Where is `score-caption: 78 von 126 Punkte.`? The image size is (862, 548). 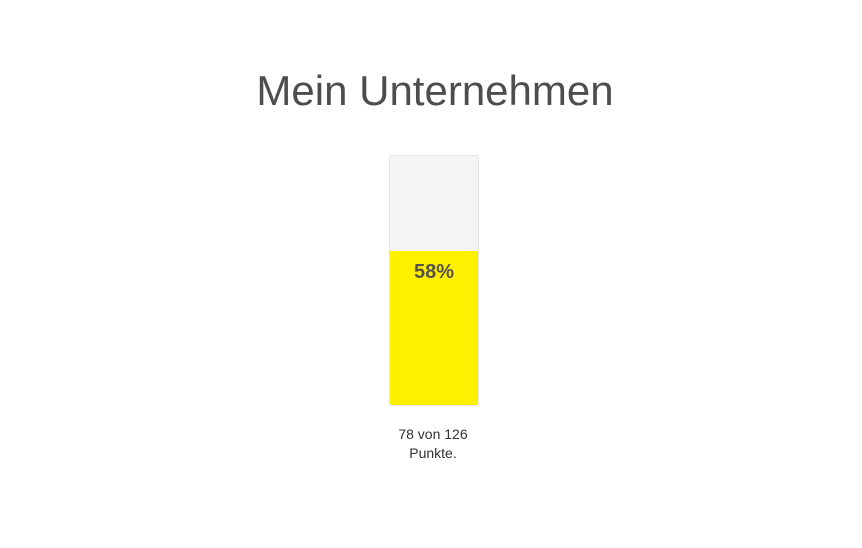 score-caption: 78 von 126 Punkte. is located at coordinates (433, 444).